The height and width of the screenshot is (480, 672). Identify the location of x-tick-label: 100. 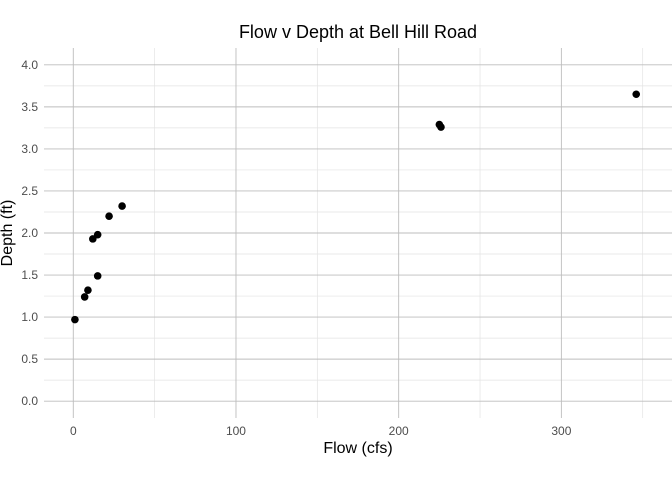
(236, 431).